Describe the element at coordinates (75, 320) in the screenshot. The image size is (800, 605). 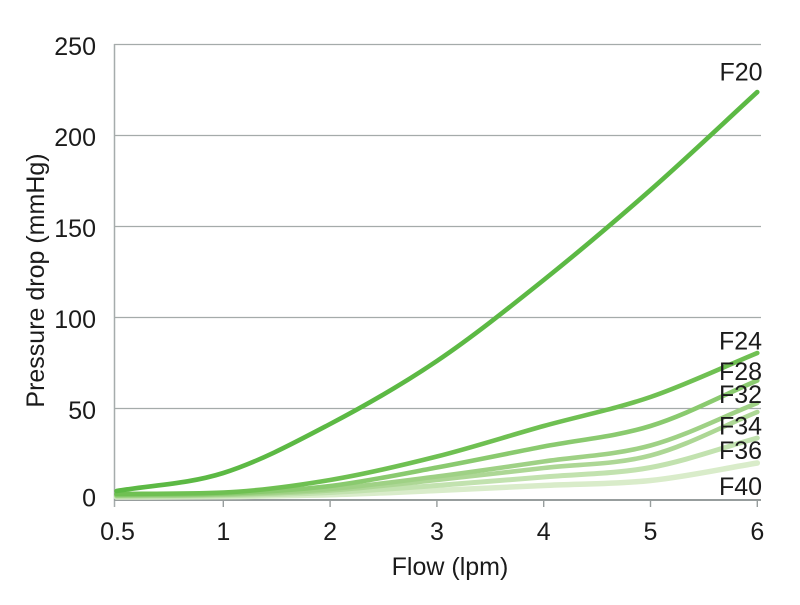
I see `svg-text: 100` at that location.